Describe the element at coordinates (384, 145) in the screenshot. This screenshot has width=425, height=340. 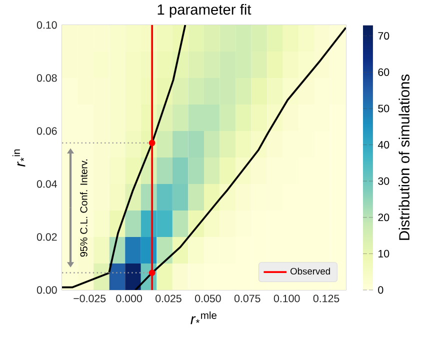
I see `color-bar-label: 40` at that location.